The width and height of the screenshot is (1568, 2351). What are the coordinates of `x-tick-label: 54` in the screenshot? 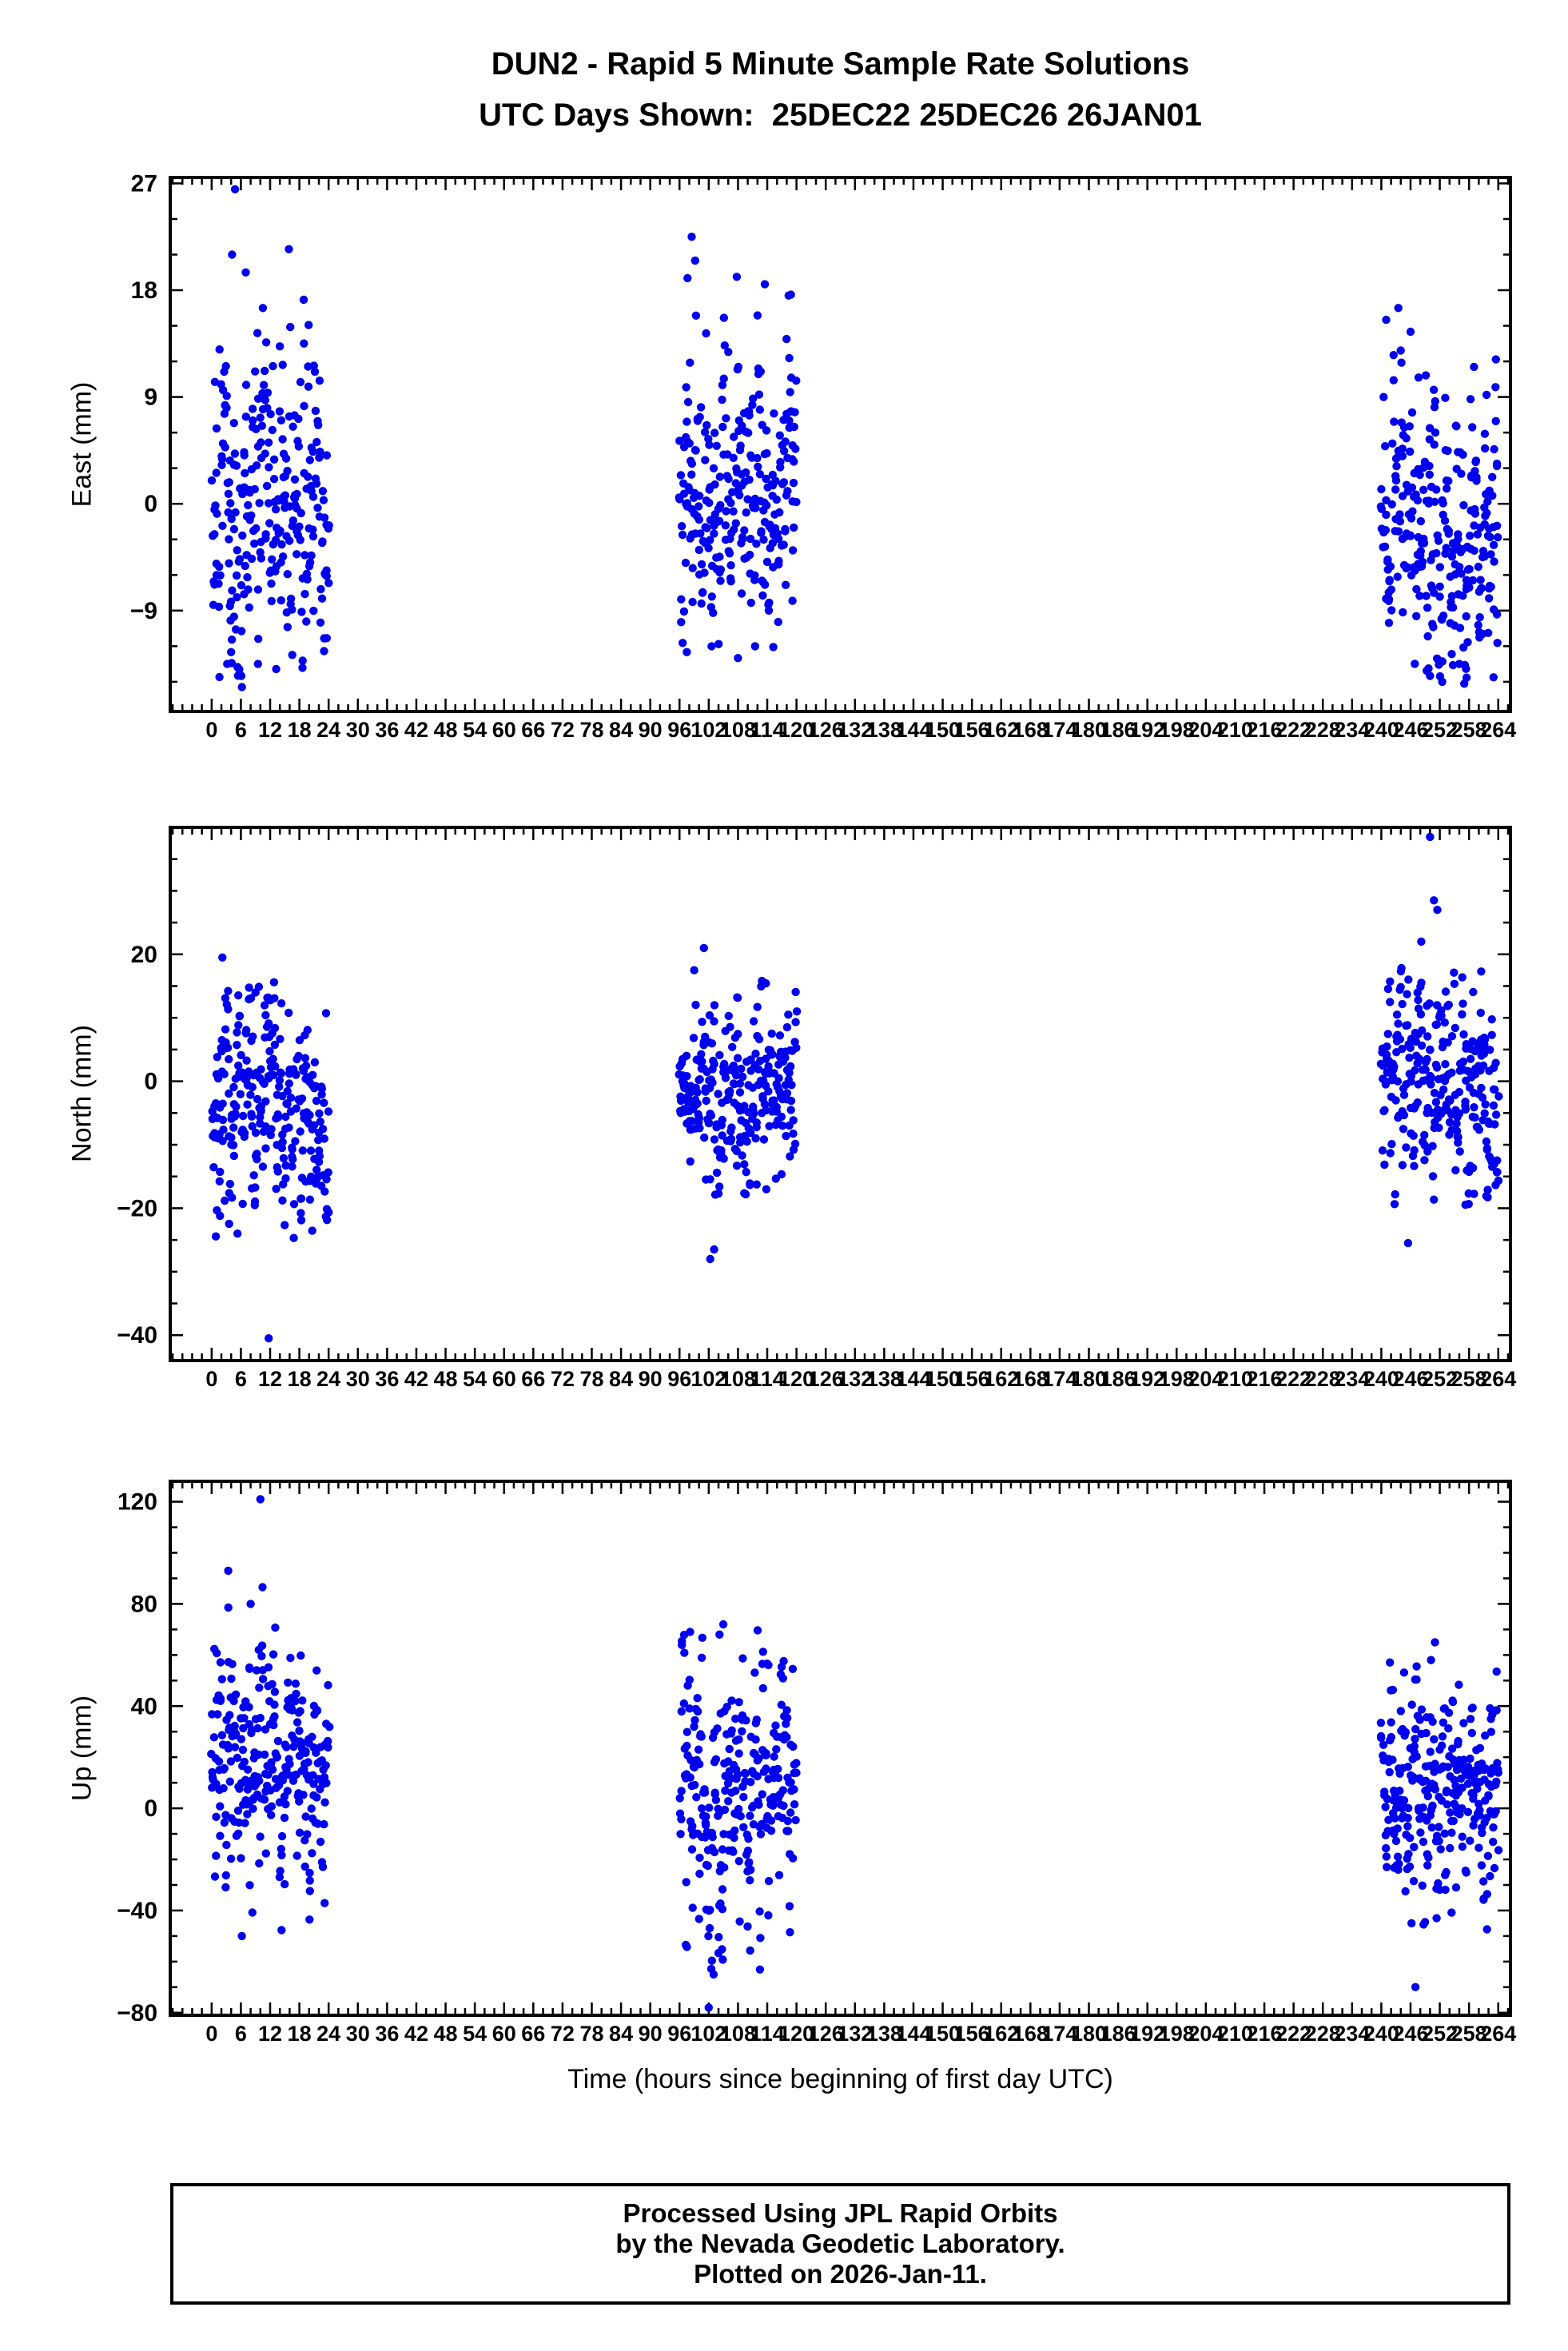 It's located at (475, 1379).